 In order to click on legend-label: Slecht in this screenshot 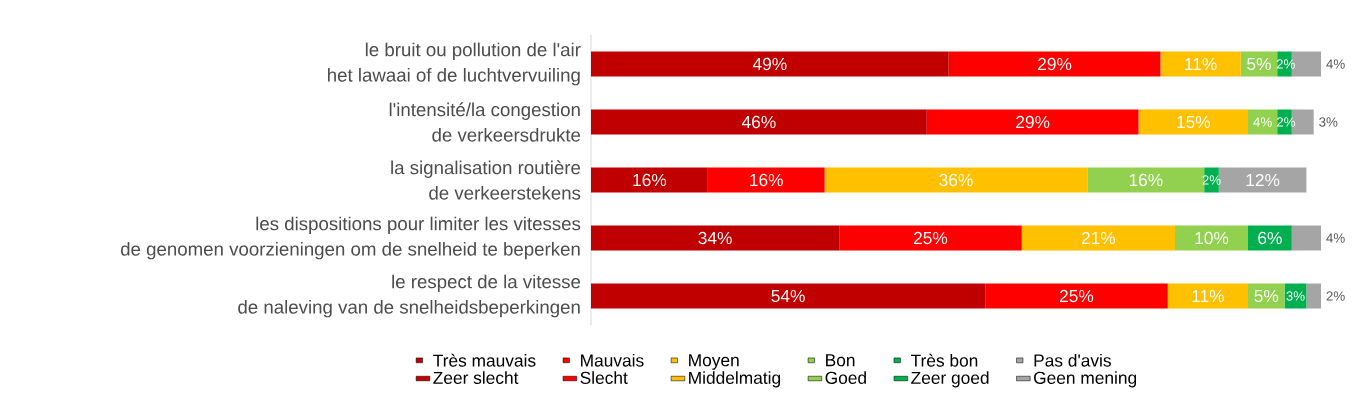, I will do `click(604, 377)`.